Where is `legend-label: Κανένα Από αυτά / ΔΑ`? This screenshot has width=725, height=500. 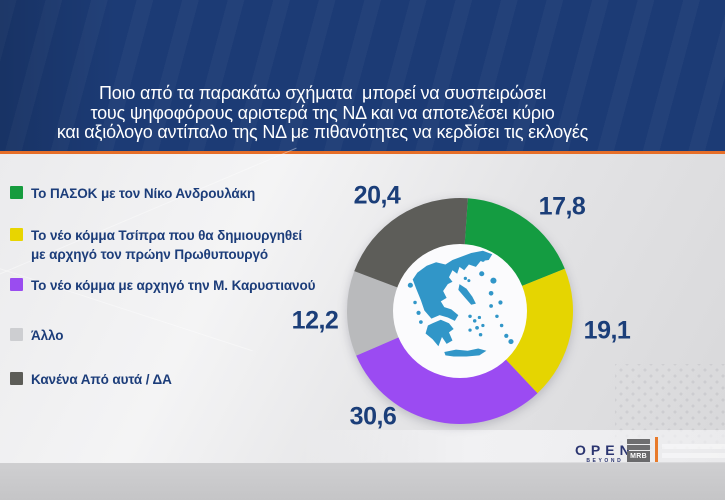
legend-label: Κανένα Από αυτά / ΔΑ is located at coordinates (101, 379).